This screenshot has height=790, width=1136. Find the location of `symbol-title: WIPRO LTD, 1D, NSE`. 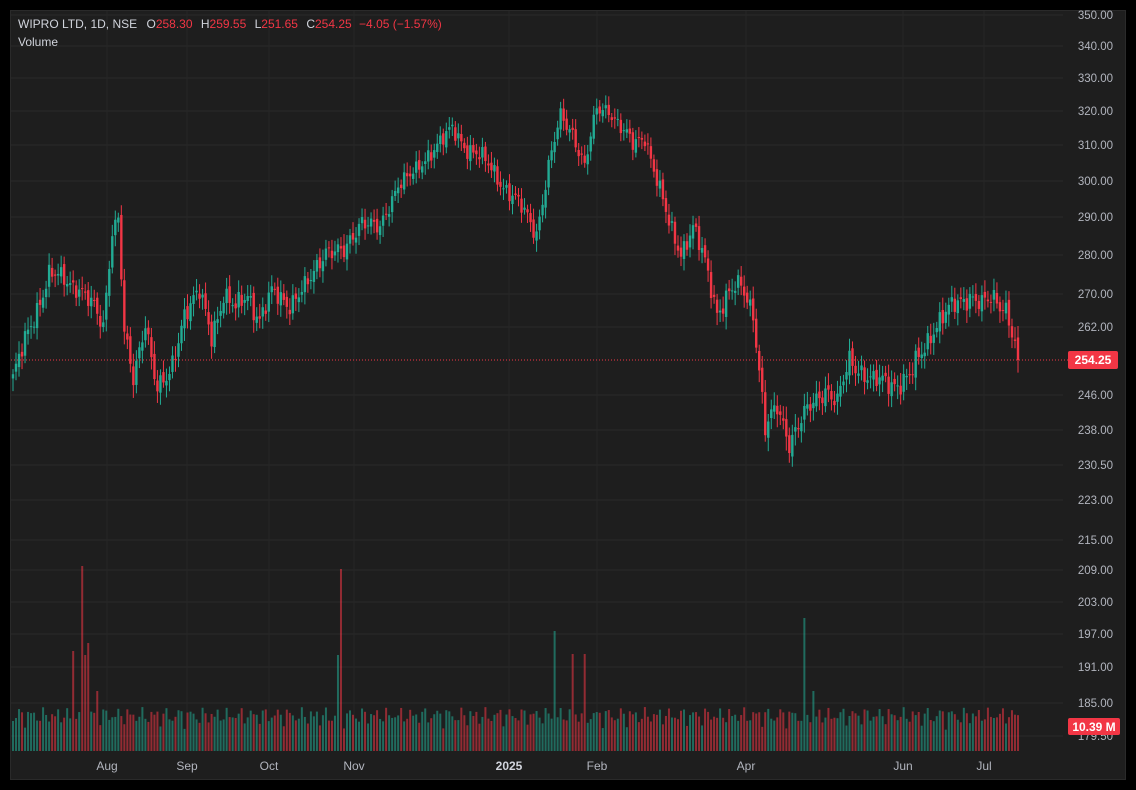

symbol-title: WIPRO LTD, 1D, NSE is located at coordinates (78, 24).